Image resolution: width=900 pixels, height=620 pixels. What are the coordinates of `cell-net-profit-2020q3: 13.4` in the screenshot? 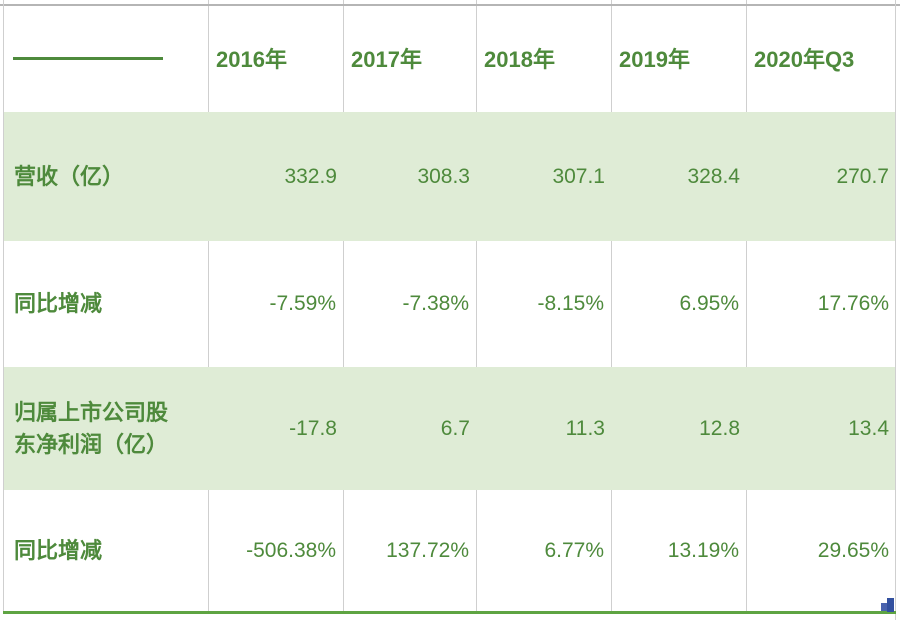 It's located at (868, 428).